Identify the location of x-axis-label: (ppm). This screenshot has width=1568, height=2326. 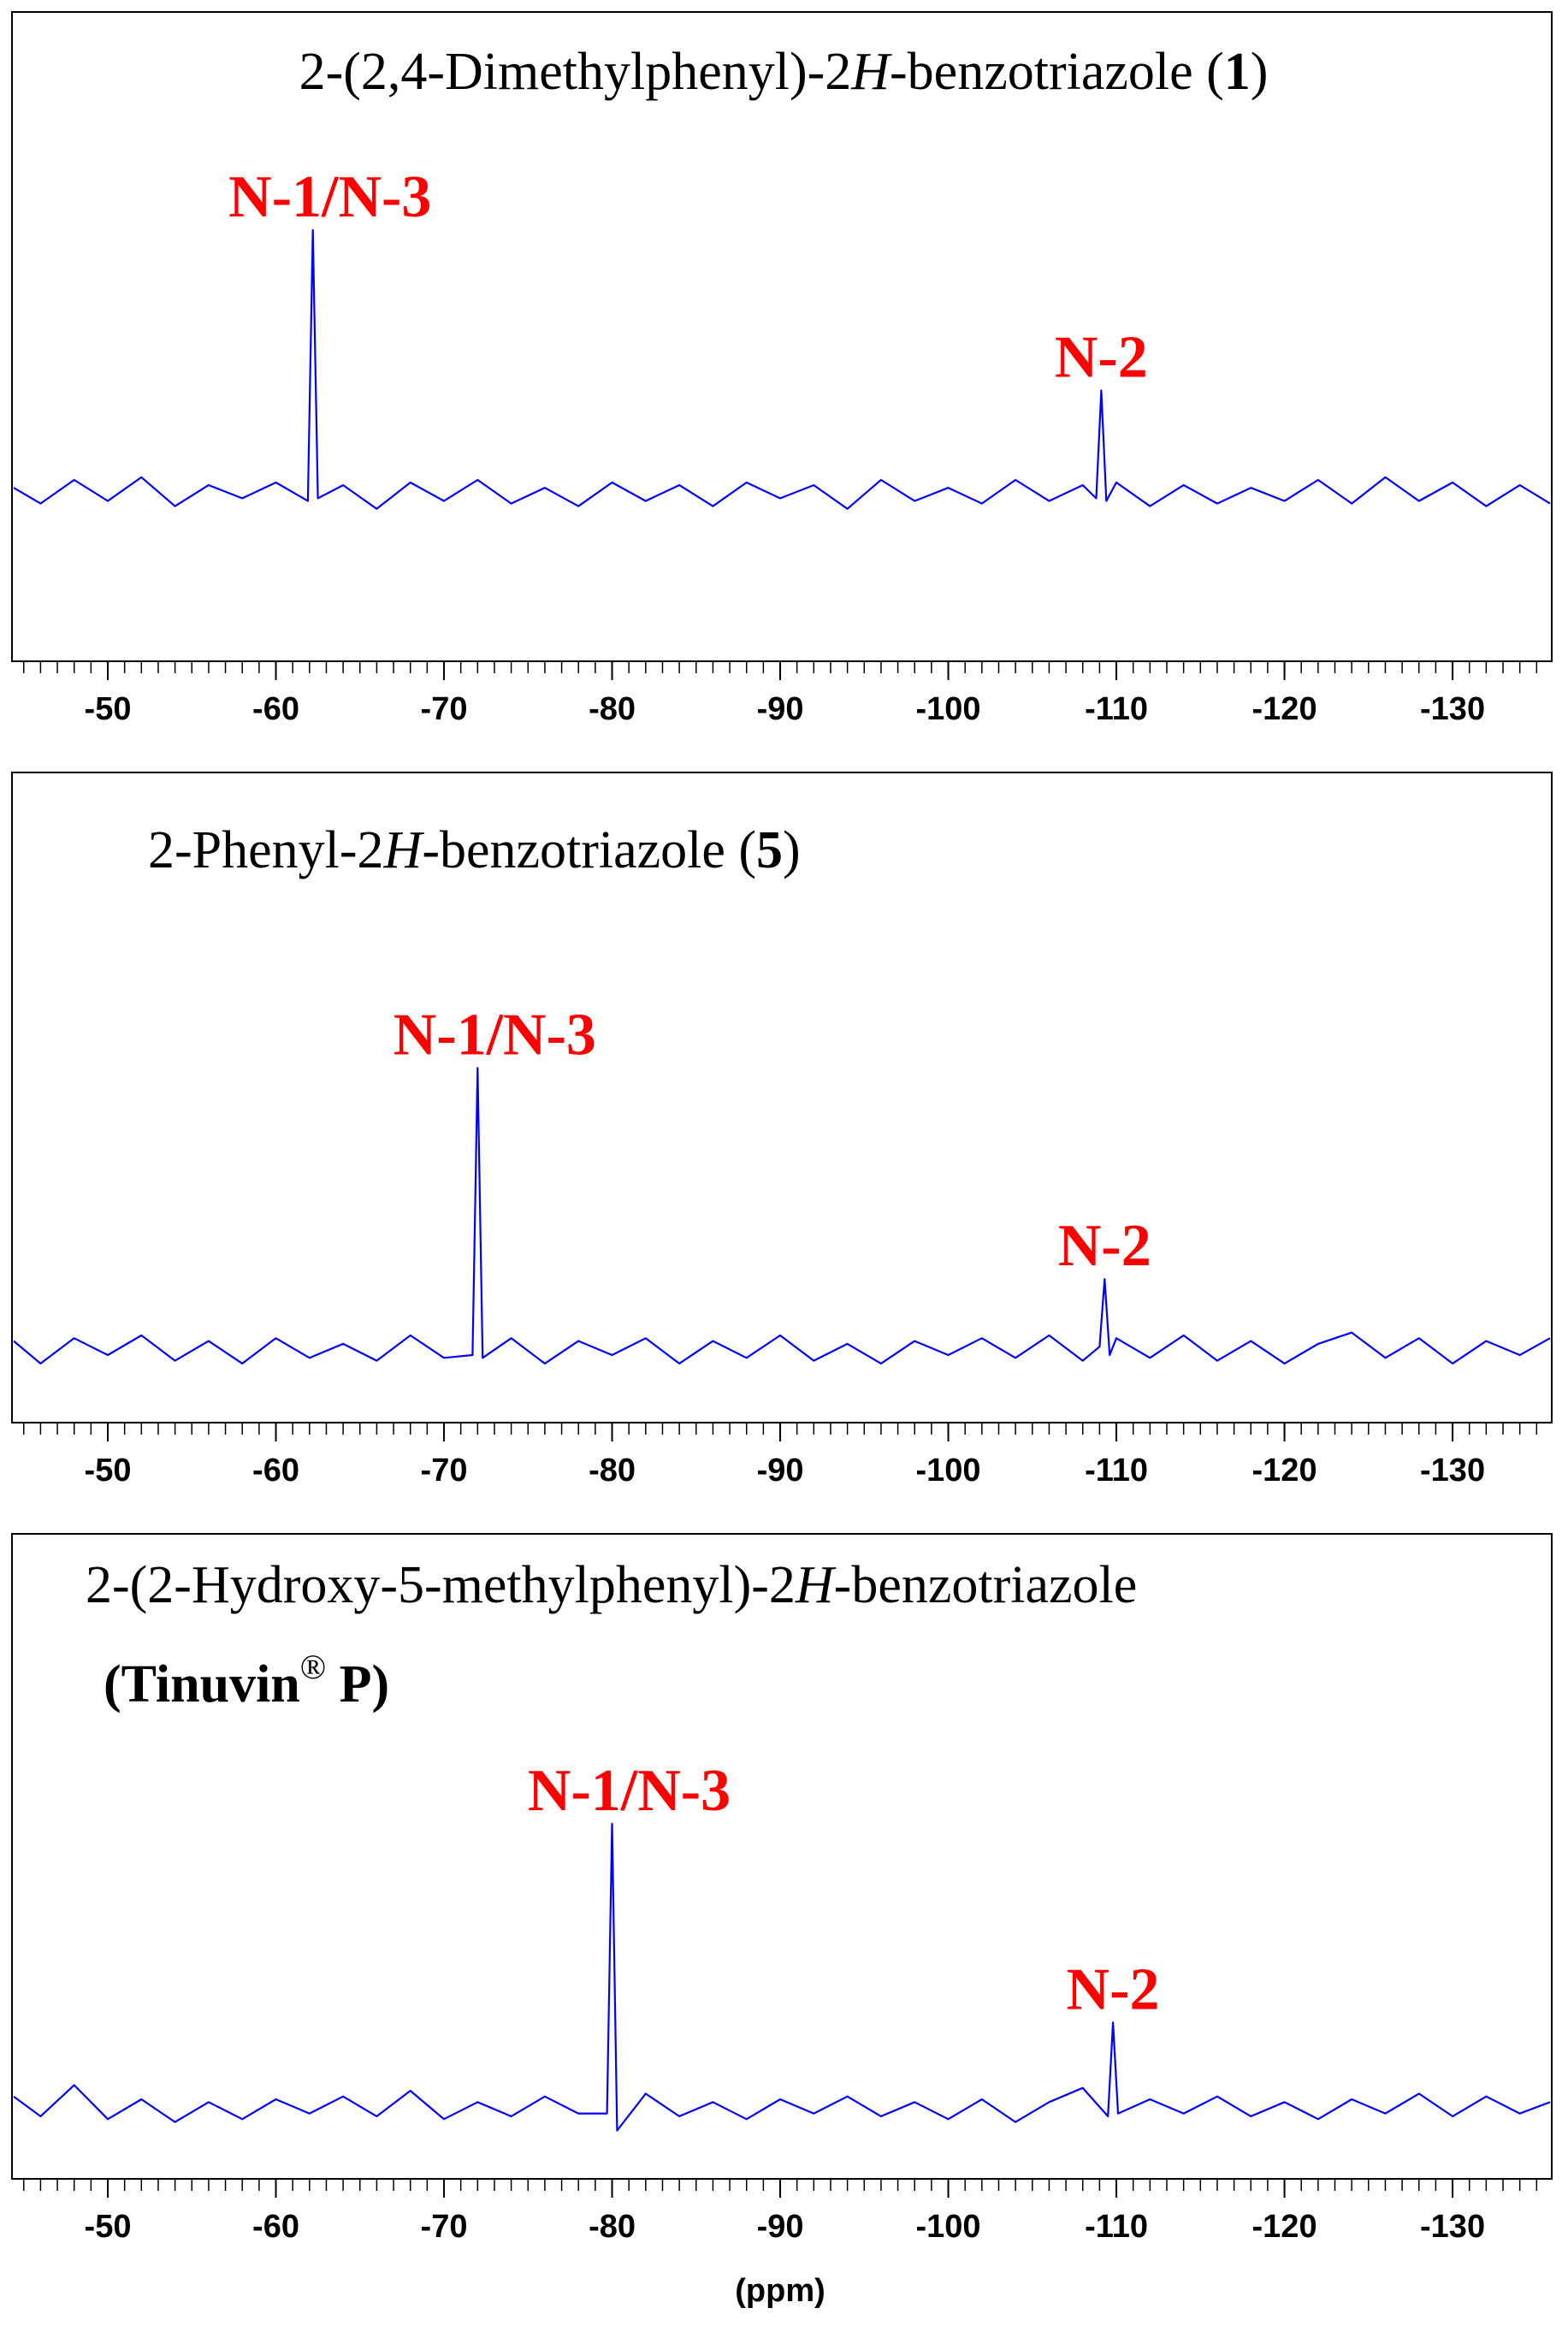
(780, 2291).